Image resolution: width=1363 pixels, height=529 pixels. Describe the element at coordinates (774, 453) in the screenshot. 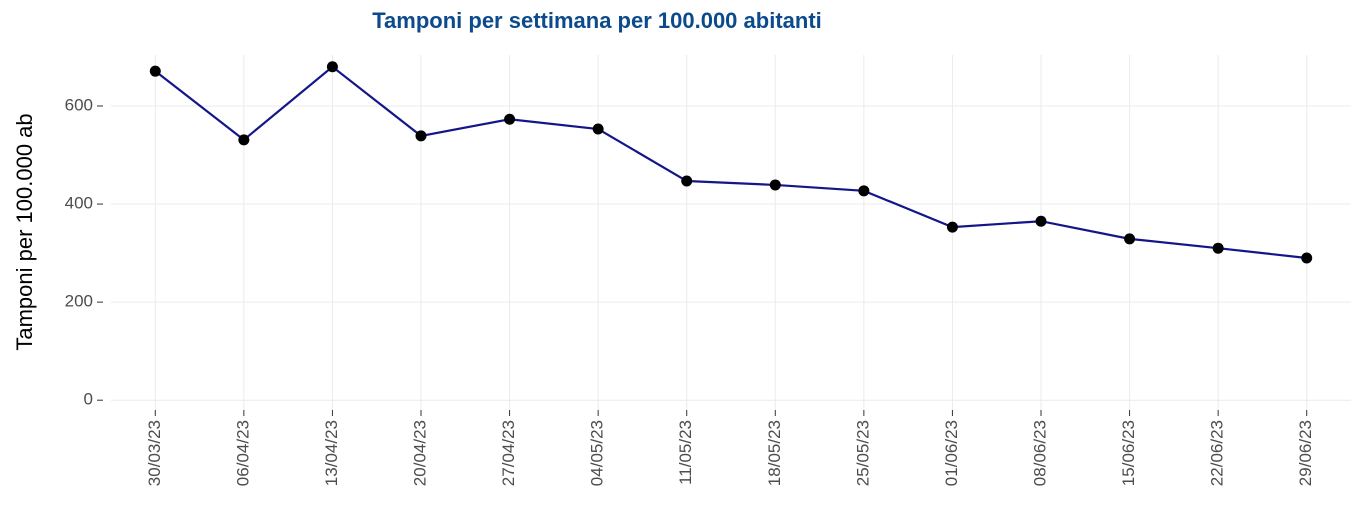

I see `x-tick-label: 18/05/23` at that location.